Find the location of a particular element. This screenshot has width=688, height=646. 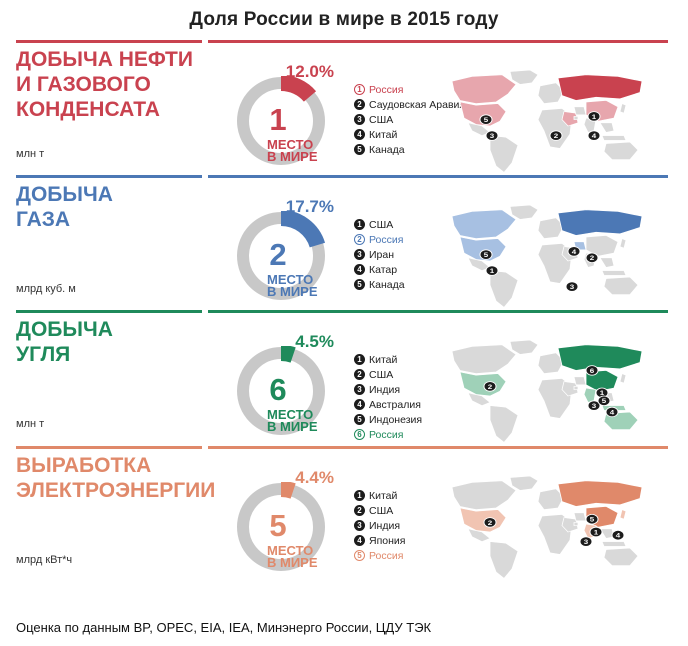

legend-item: 3 Иран is located at coordinates (379, 254).